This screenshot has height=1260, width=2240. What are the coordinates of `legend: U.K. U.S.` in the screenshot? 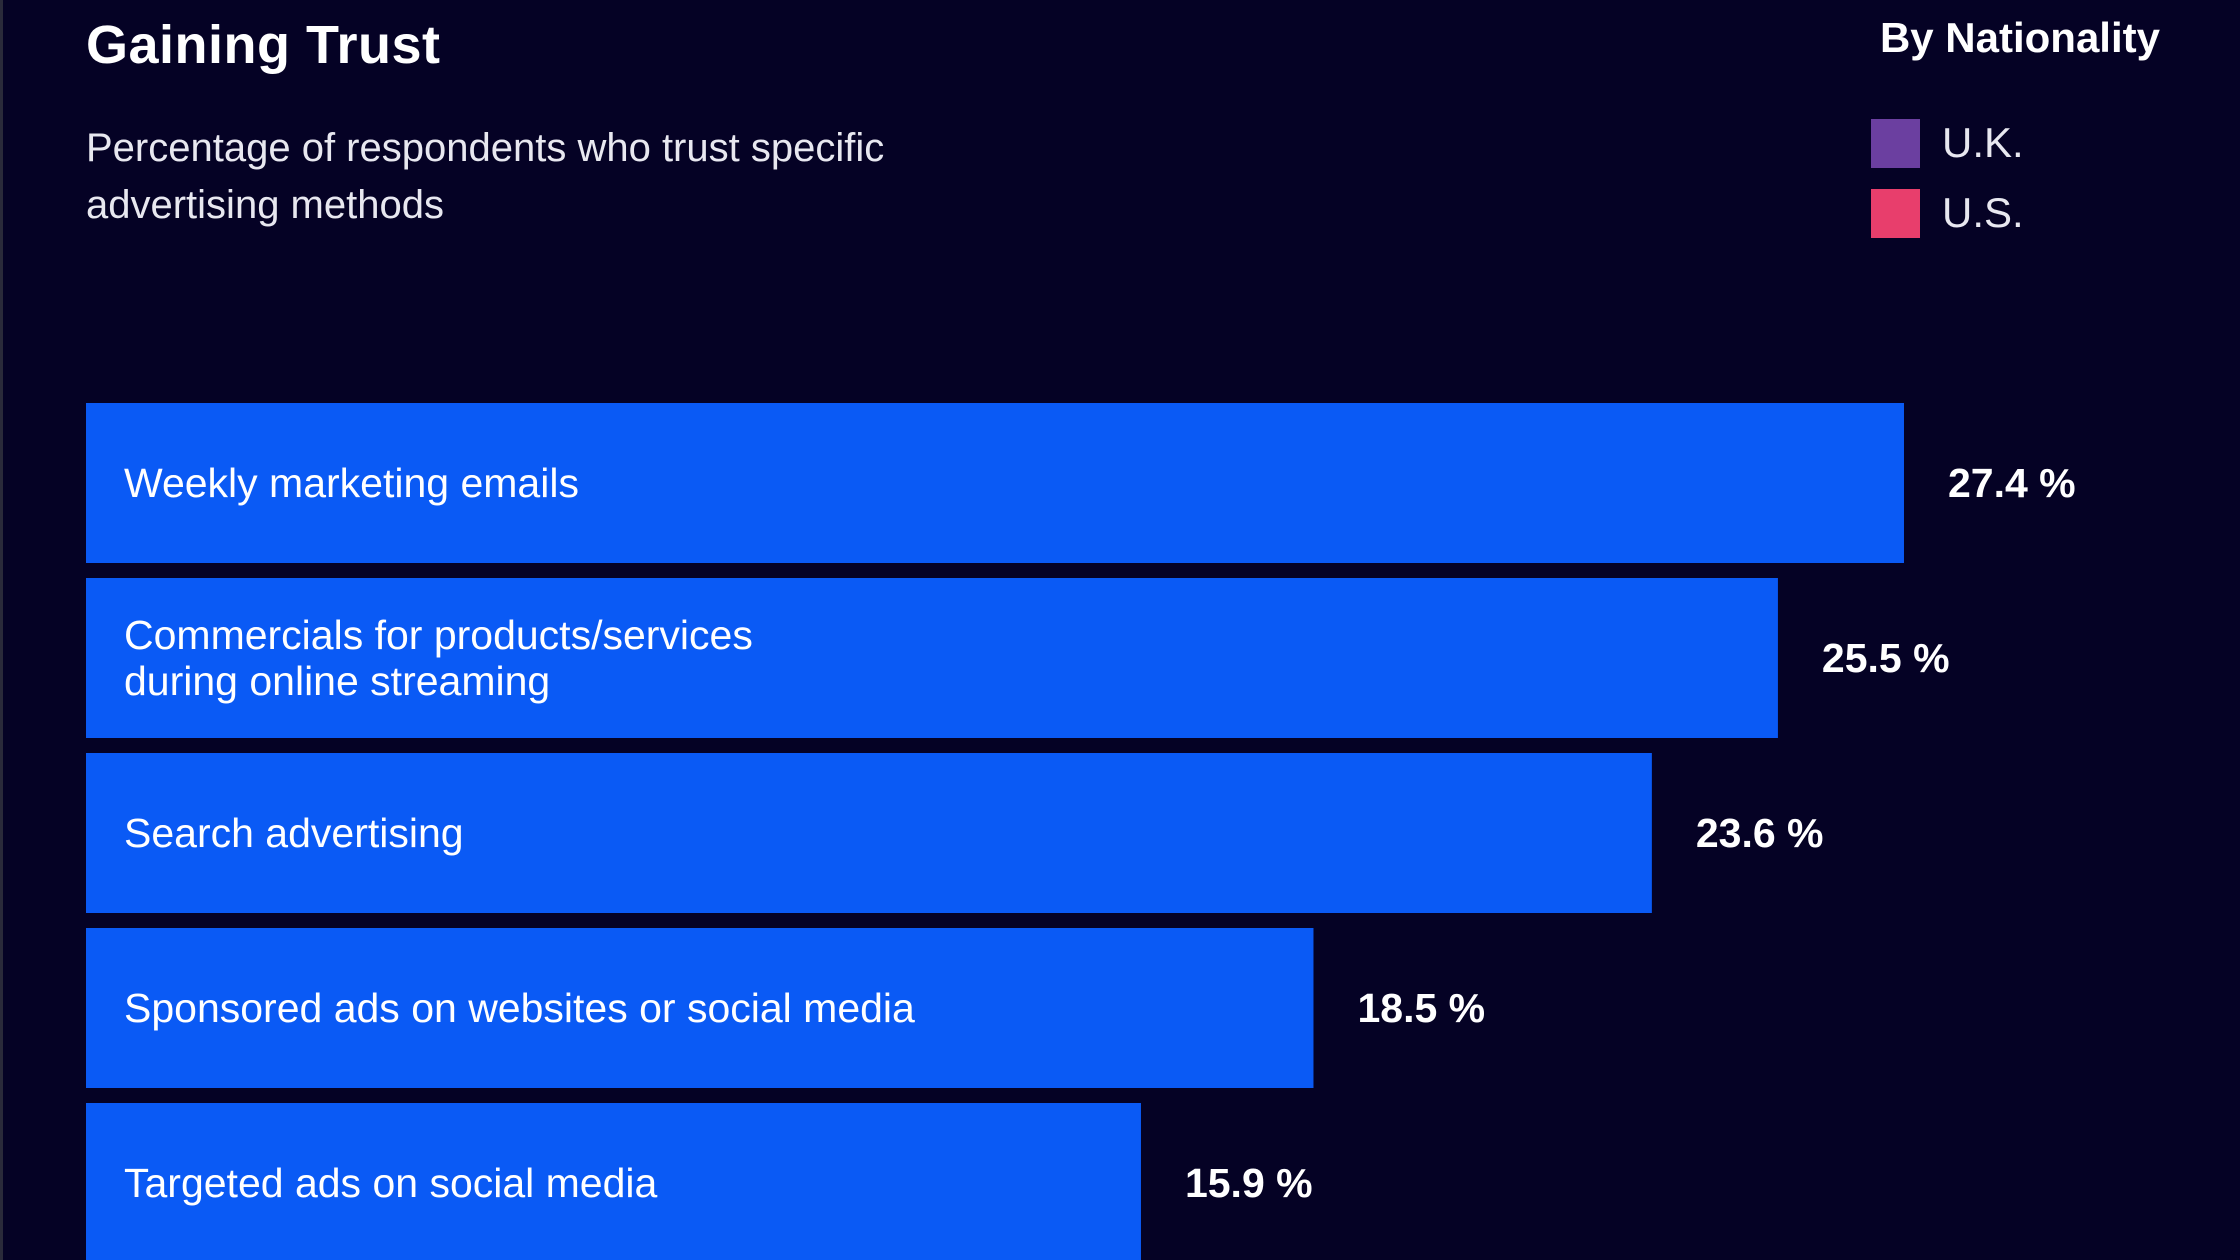 It's located at (1947, 188).